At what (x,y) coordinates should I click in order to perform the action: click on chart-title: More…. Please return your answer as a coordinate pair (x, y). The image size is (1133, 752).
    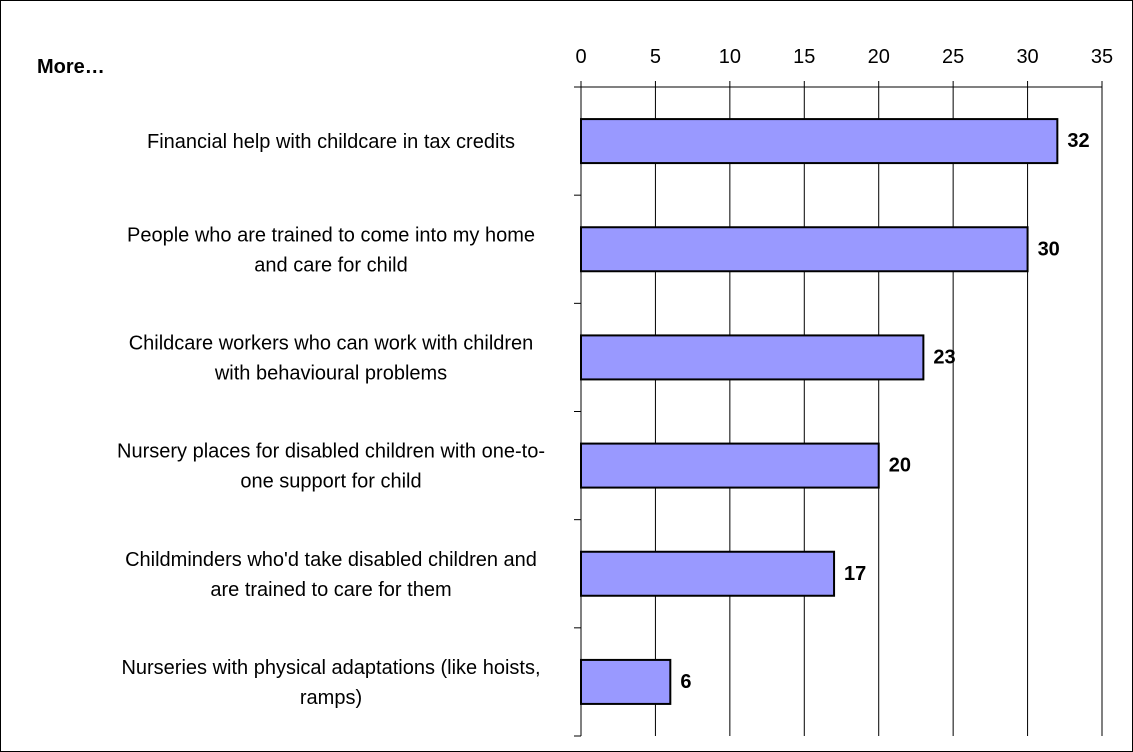
    Looking at the image, I should click on (71, 67).